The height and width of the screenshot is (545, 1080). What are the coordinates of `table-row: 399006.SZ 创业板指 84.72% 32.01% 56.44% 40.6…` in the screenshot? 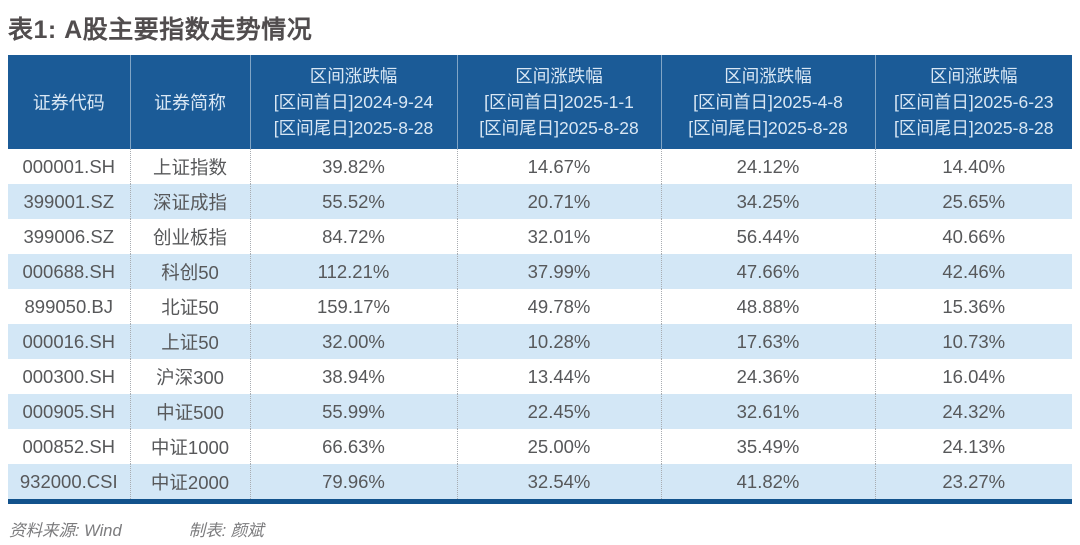 It's located at (540, 236).